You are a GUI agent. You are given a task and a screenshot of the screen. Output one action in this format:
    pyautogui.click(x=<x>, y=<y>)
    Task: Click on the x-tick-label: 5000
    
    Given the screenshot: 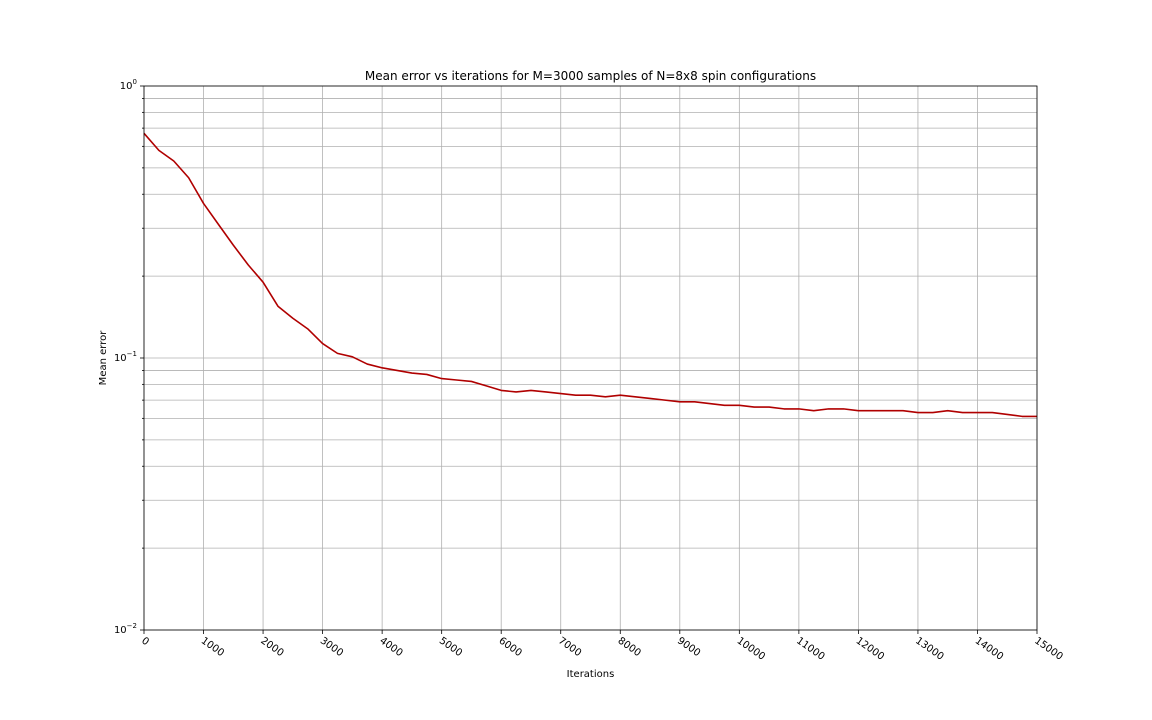 What is the action you would take?
    pyautogui.click(x=450, y=647)
    